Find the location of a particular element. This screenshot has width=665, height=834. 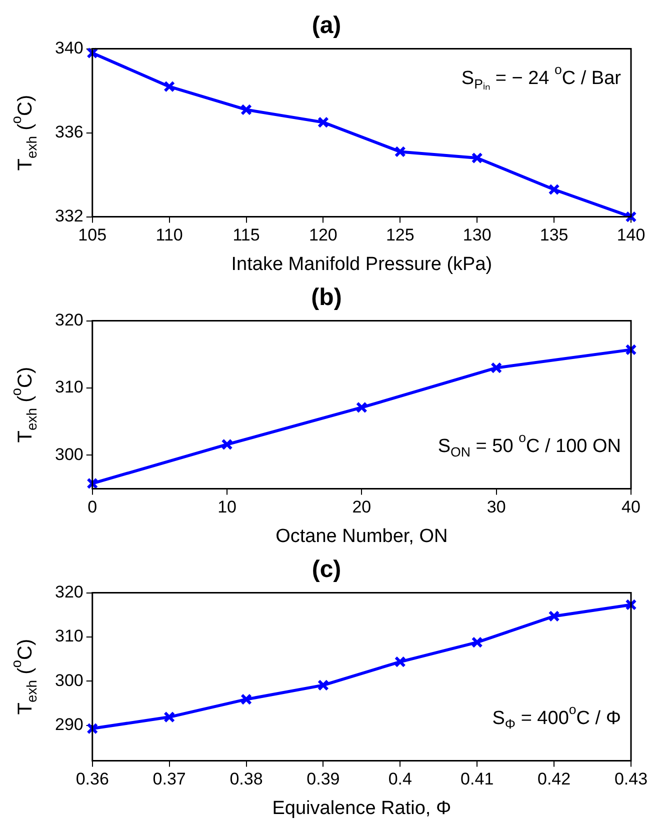

x-axis-title: Equivalence Ratio, Φ is located at coordinates (362, 808).